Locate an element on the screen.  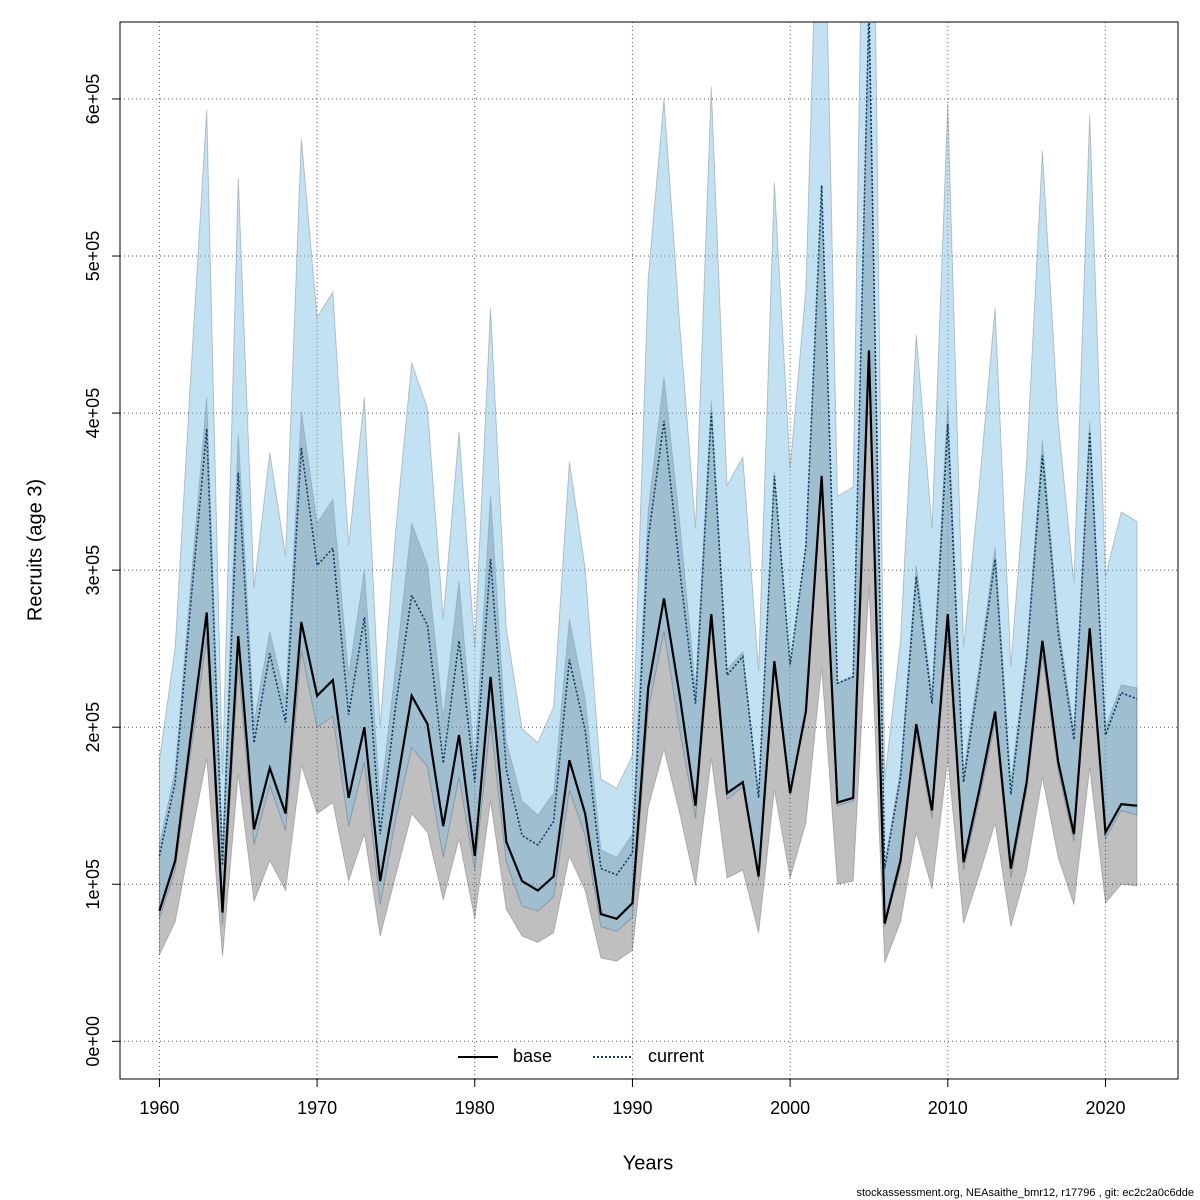
x-tick-label: 2010 is located at coordinates (948, 1108).